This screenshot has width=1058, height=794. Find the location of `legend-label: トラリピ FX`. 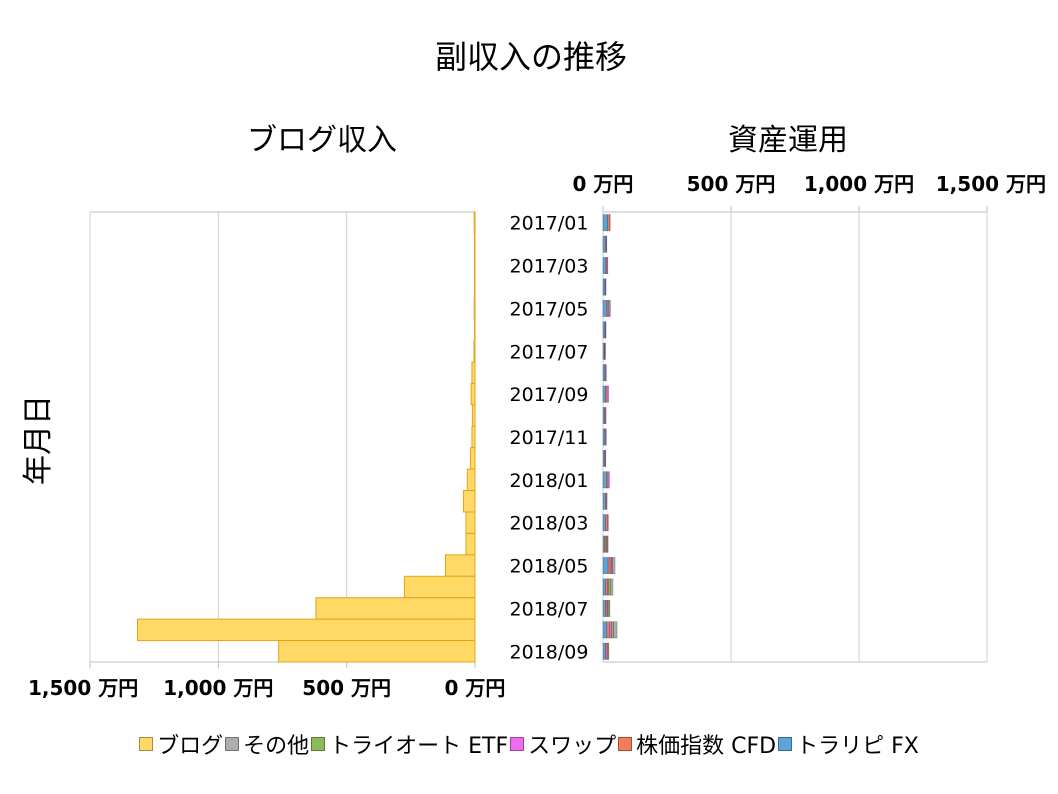

legend-label: トラリピ FX is located at coordinates (857, 746).